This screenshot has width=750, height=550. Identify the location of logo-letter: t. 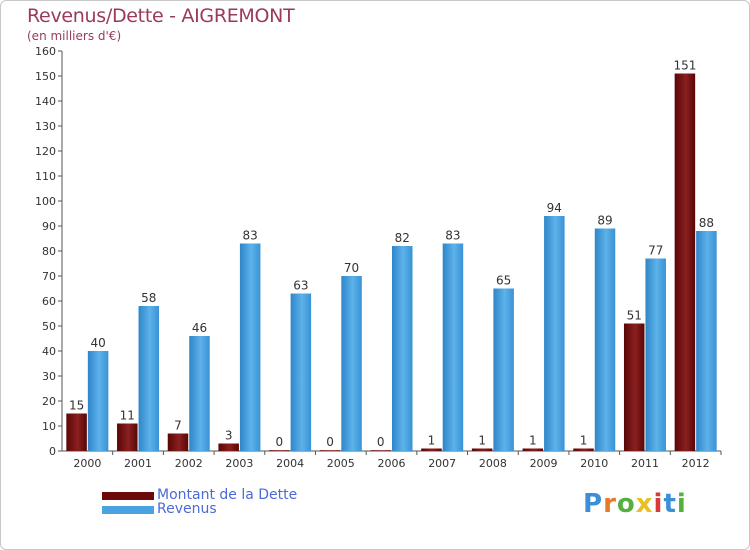
(670, 504).